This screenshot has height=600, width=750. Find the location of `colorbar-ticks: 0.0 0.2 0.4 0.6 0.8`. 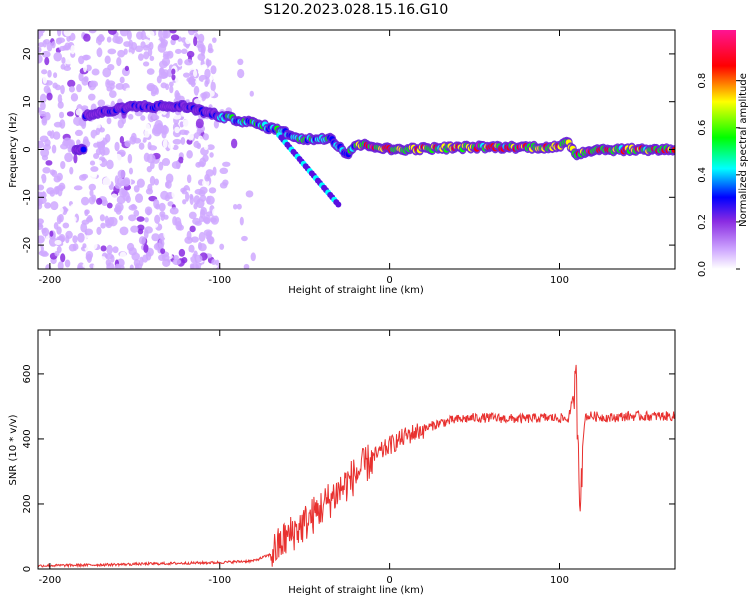

colorbar-ticks: 0.0 0.2 0.4 0.6 0.8 is located at coordinates (718, 175).